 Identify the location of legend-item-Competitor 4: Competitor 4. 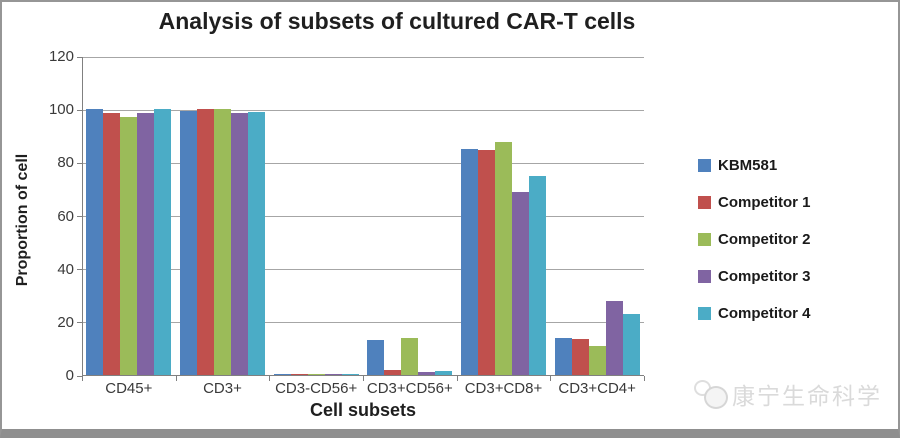
(754, 313).